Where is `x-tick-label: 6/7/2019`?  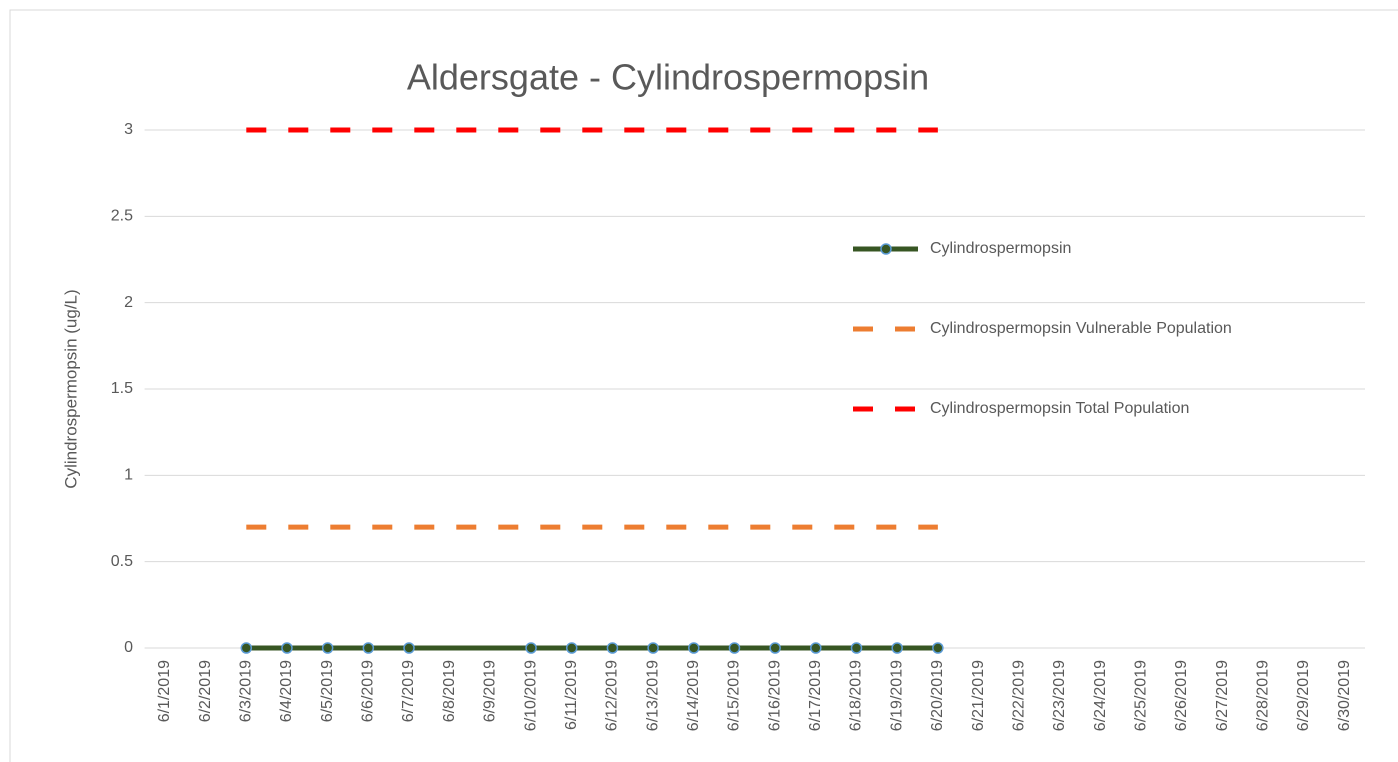
x-tick-label: 6/7/2019 is located at coordinates (408, 691).